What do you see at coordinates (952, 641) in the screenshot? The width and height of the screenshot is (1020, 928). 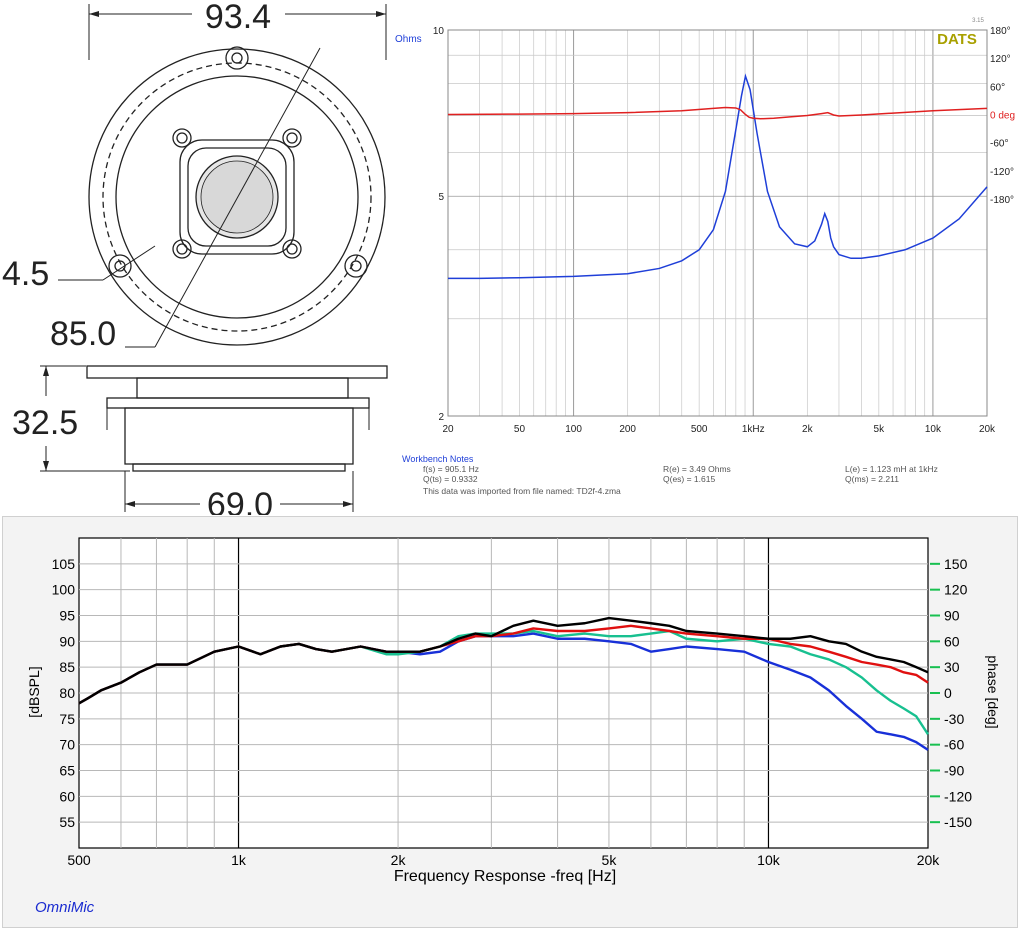 I see `fr-y2tick: 60` at bounding box center [952, 641].